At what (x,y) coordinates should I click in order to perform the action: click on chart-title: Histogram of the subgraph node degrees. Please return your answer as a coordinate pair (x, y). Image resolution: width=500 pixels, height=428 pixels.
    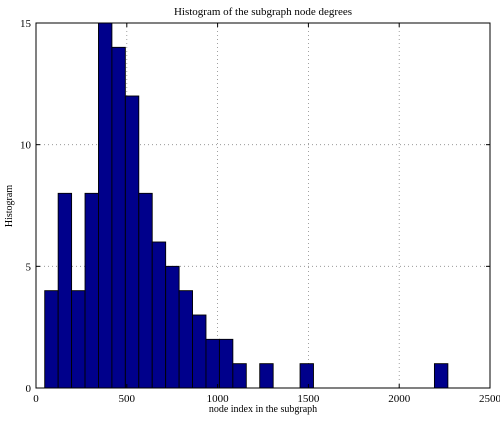
    Looking at the image, I should click on (263, 12).